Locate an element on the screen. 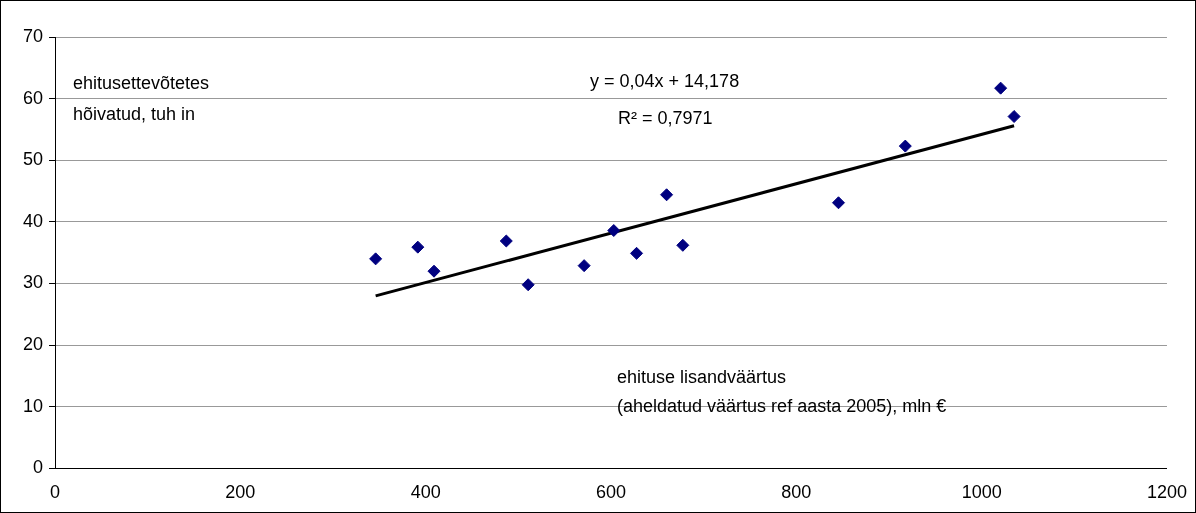 The width and height of the screenshot is (1196, 513). y-tick-label: 40 is located at coordinates (33, 220).